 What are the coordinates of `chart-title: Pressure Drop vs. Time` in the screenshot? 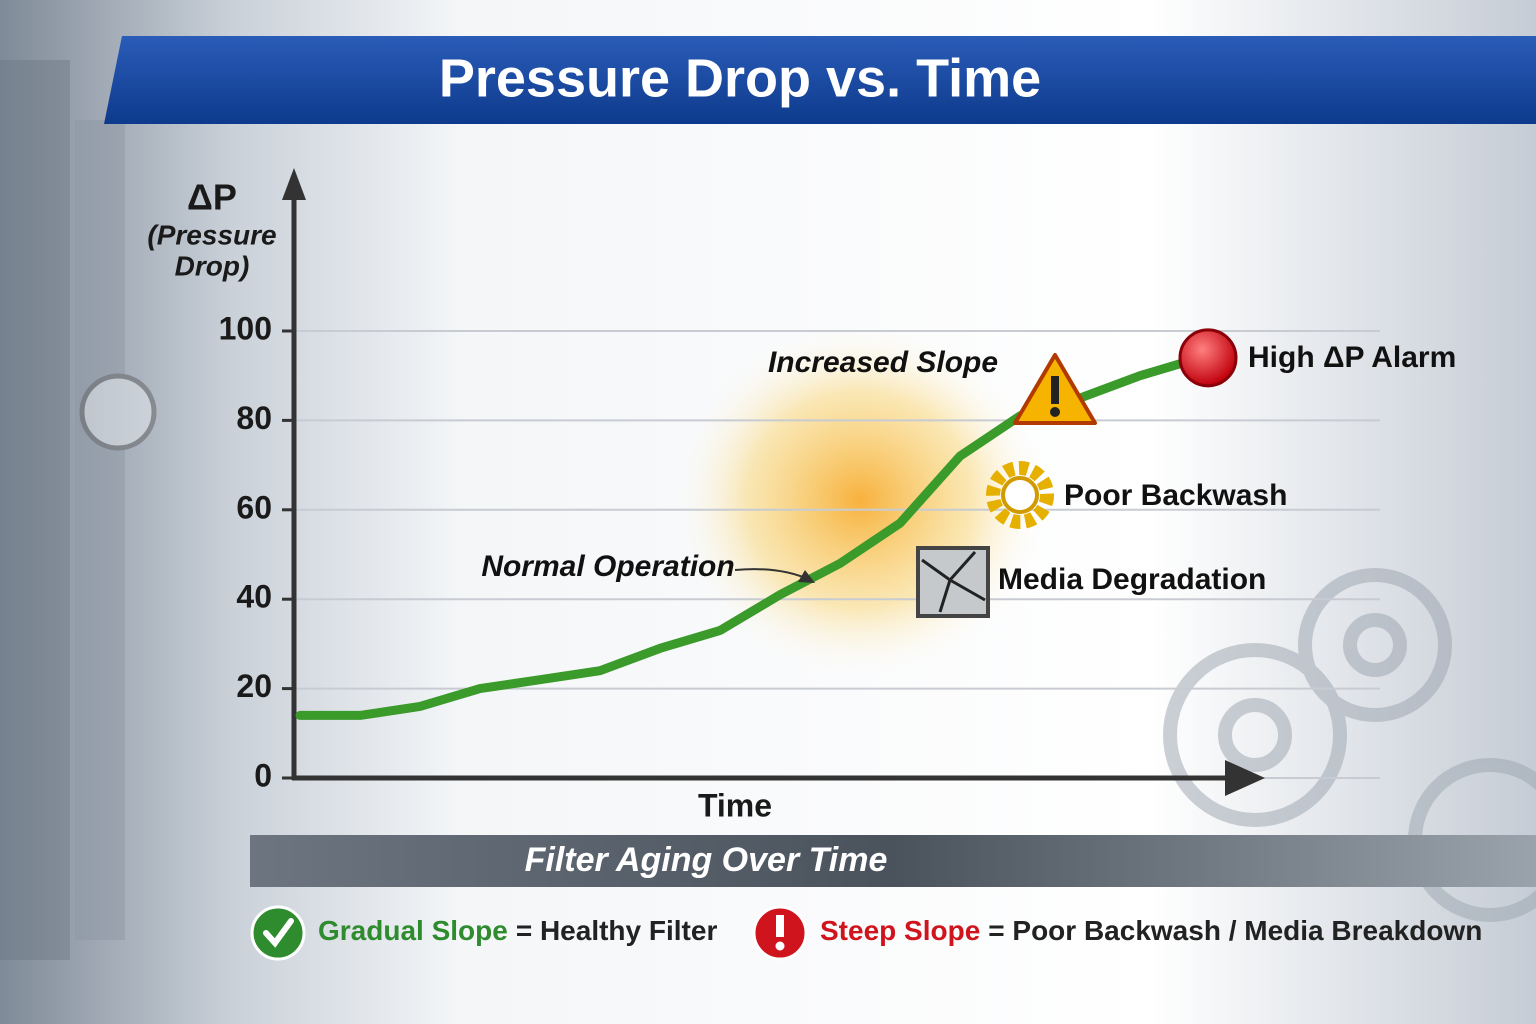 It's located at (740, 78).